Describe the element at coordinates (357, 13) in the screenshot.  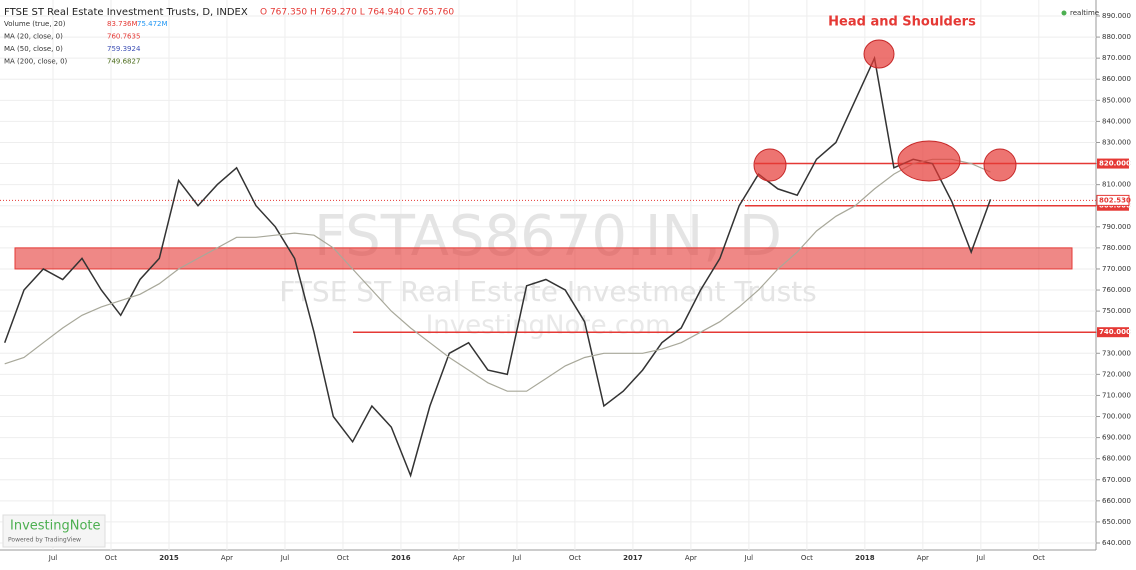
I see `ohlc: O 767.350 H 769.270 L 764.940 C 765.760` at that location.